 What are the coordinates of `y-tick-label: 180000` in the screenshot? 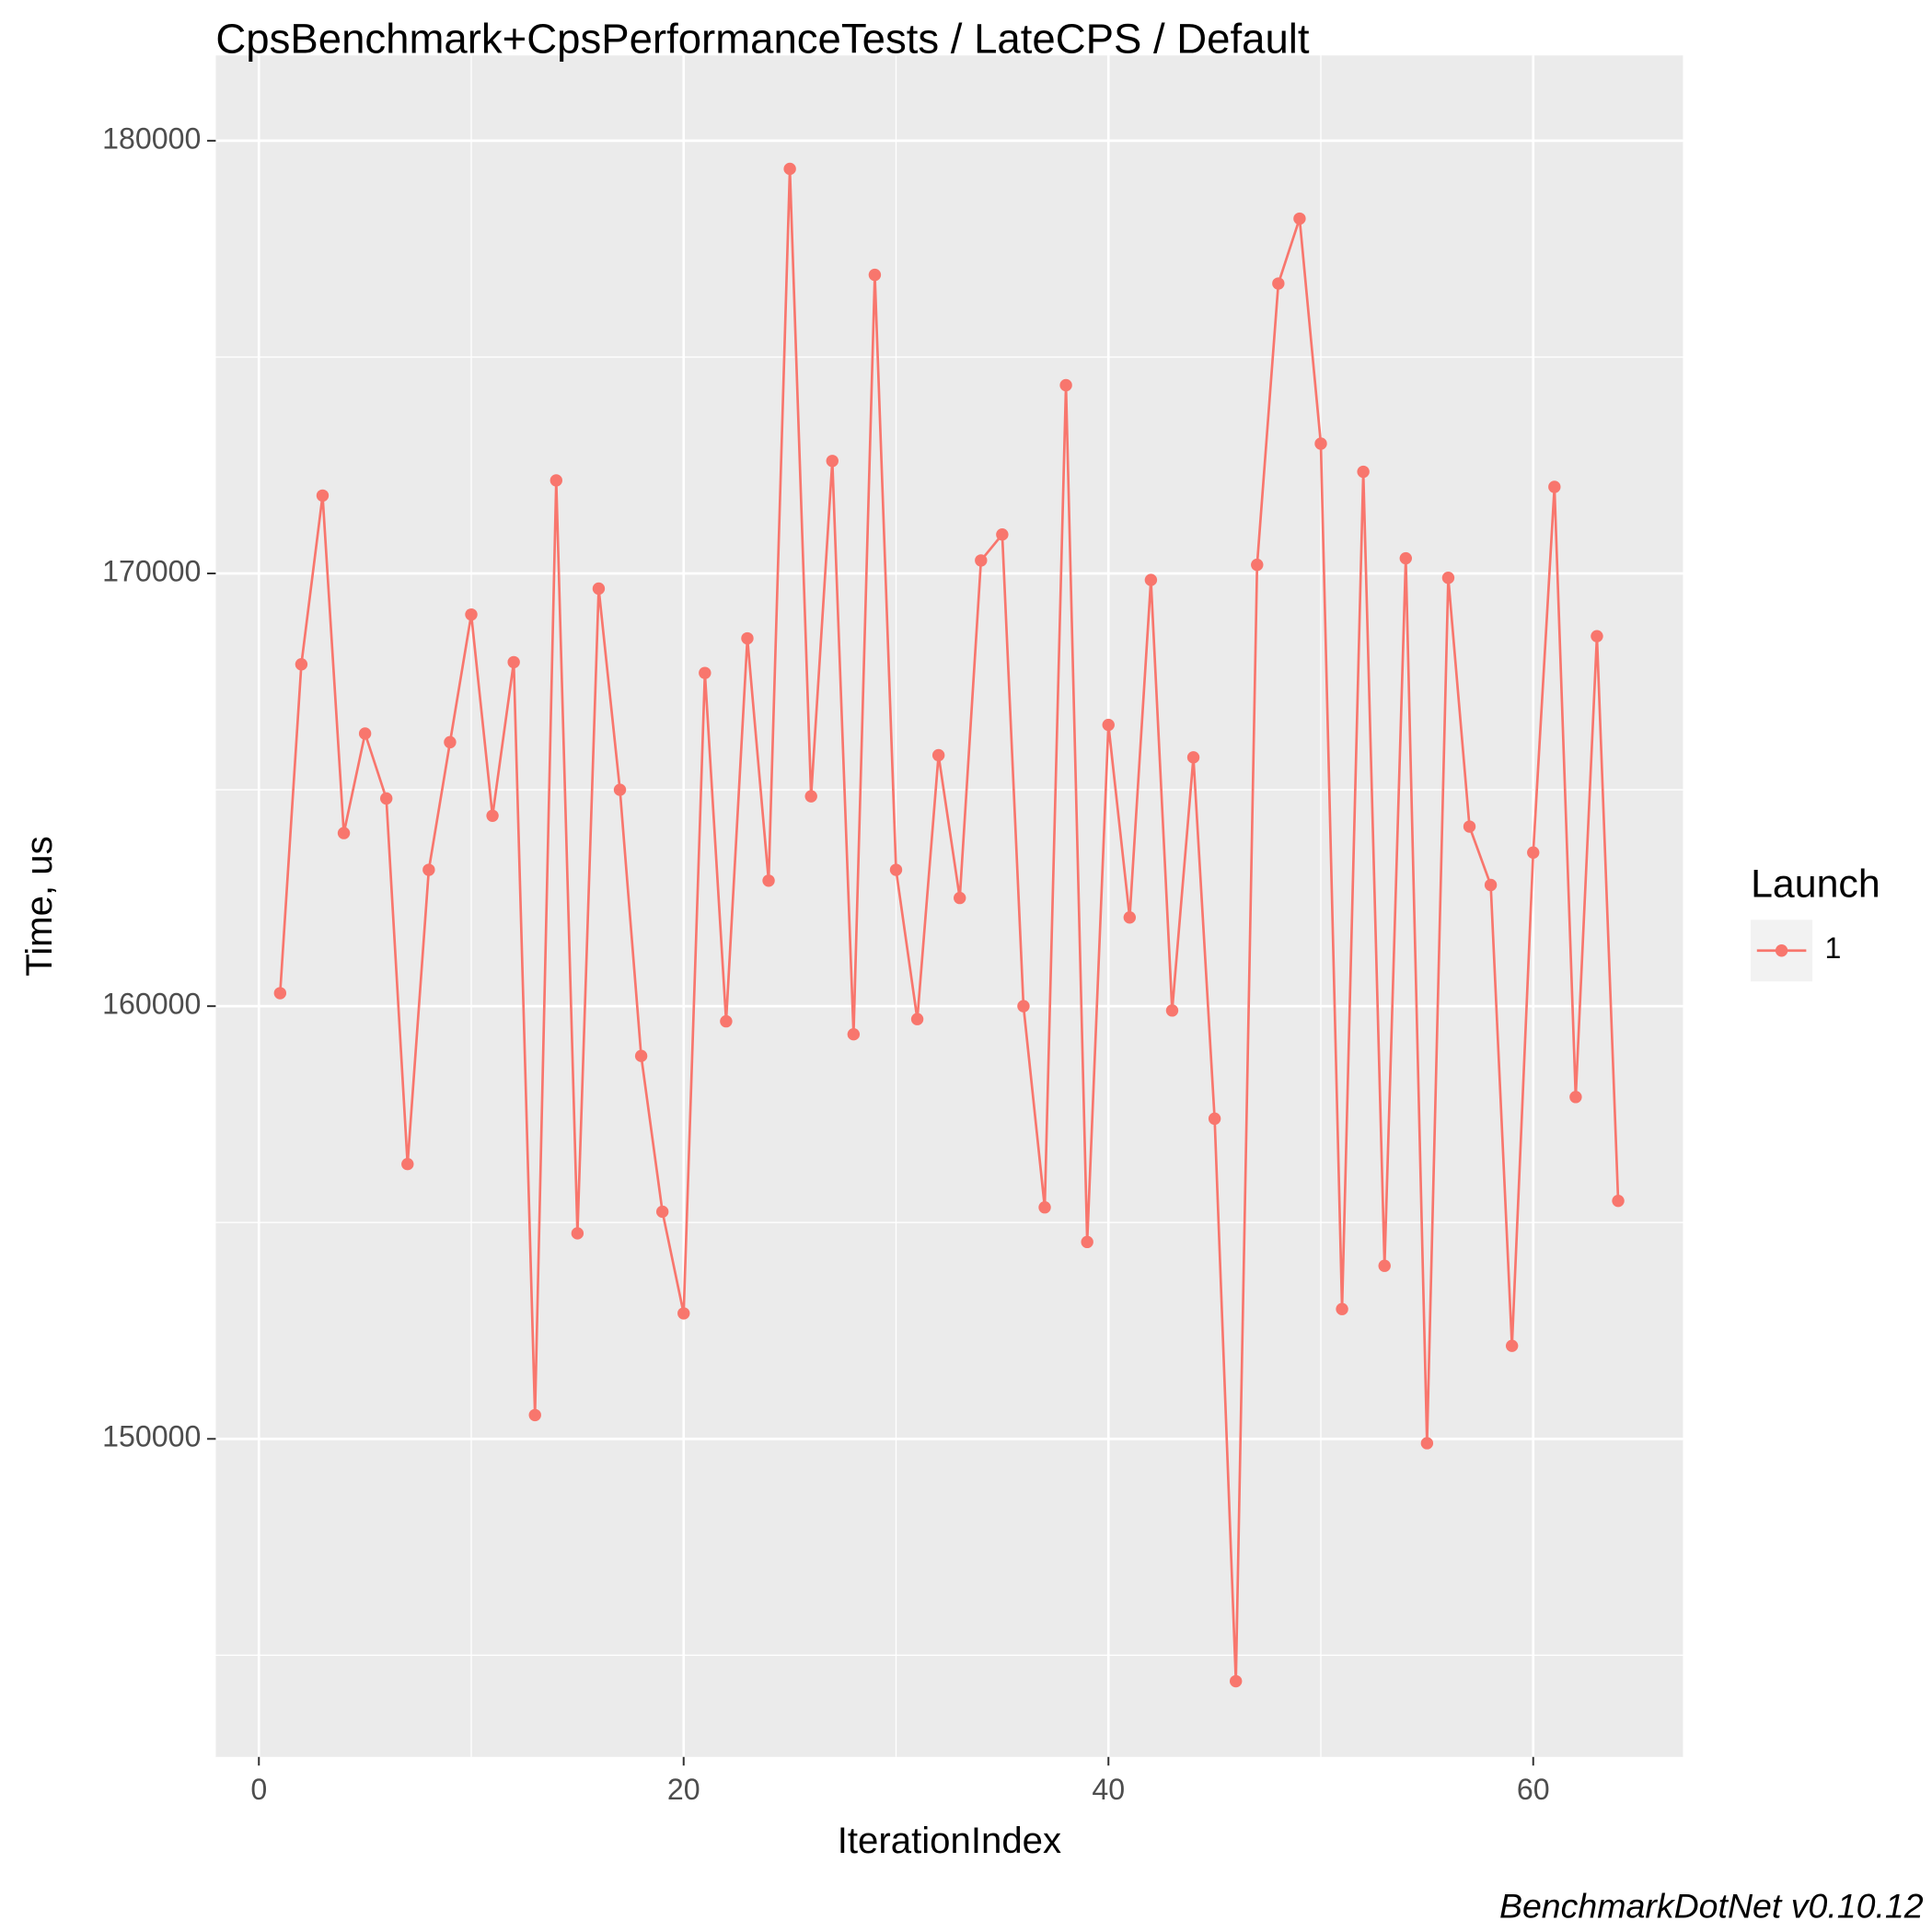 It's located at (152, 138).